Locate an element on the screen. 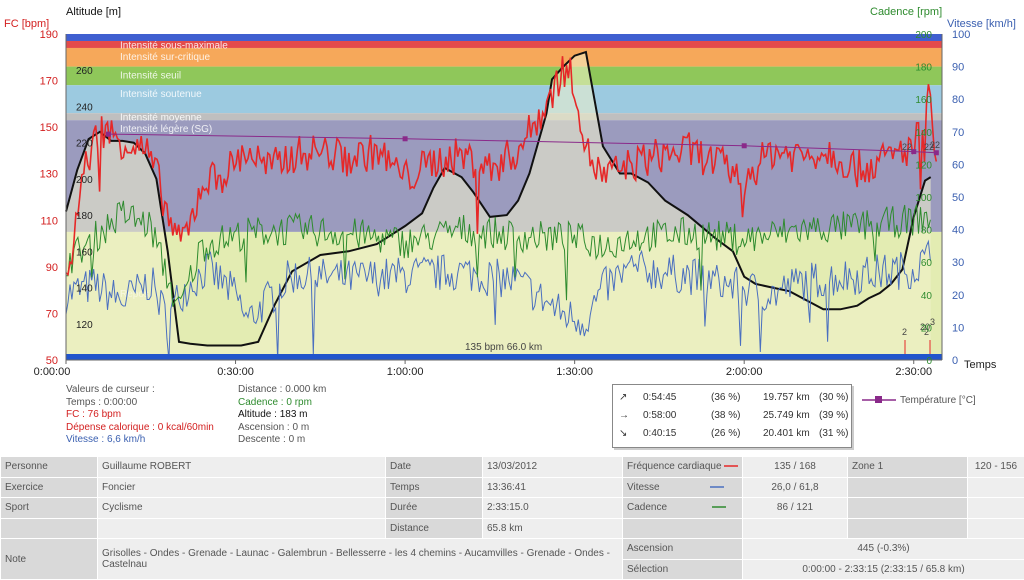 Image resolution: width=1024 pixels, height=580 pixels. distance-label: Distance is located at coordinates (434, 528).